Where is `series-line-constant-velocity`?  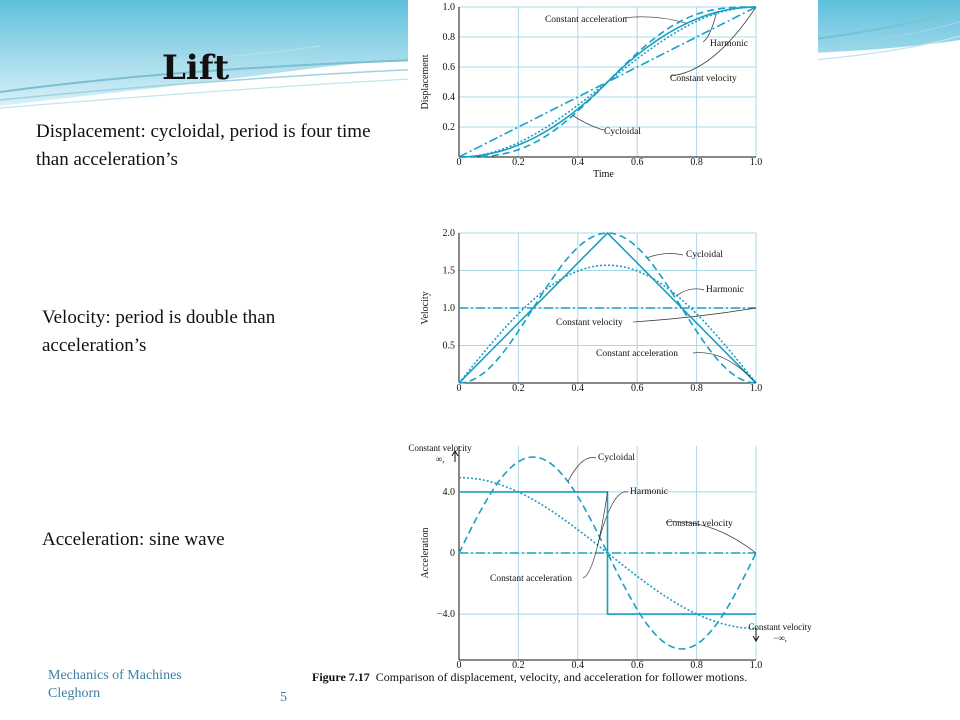
series-line-constant-velocity is located at coordinates (607, 82).